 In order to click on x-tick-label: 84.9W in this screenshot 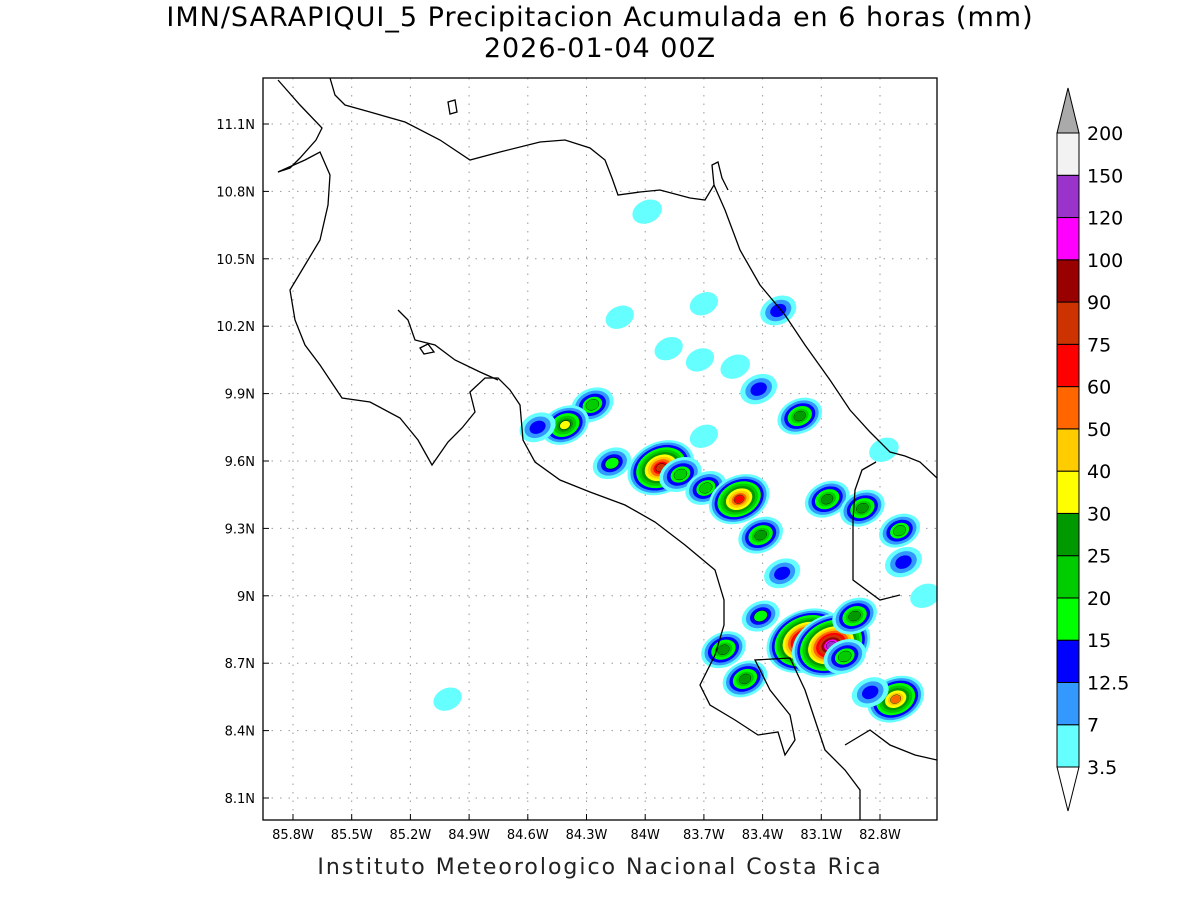, I will do `click(469, 835)`.